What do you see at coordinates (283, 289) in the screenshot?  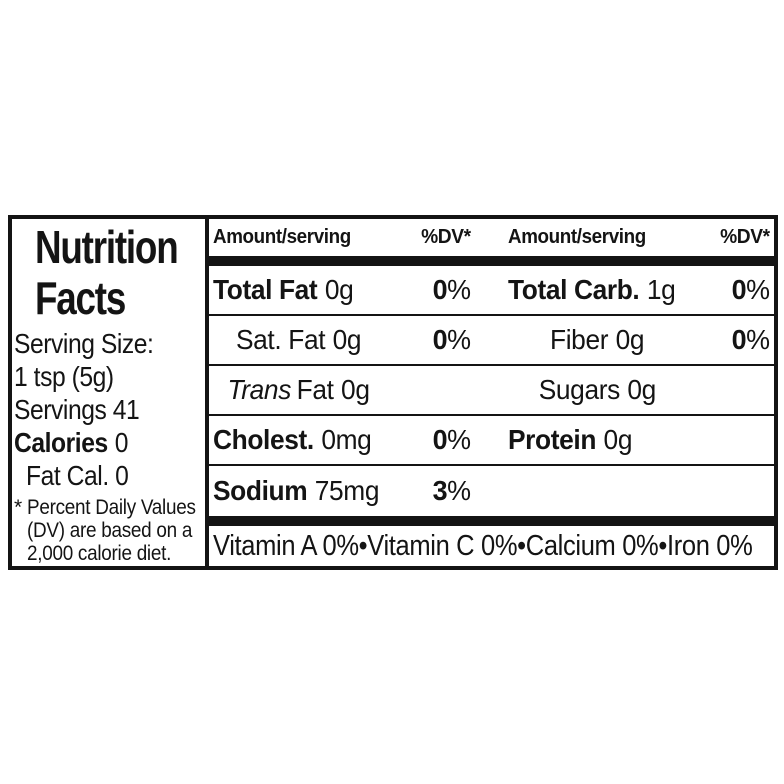 I see `total-fat-cell: Total Fat 0g` at bounding box center [283, 289].